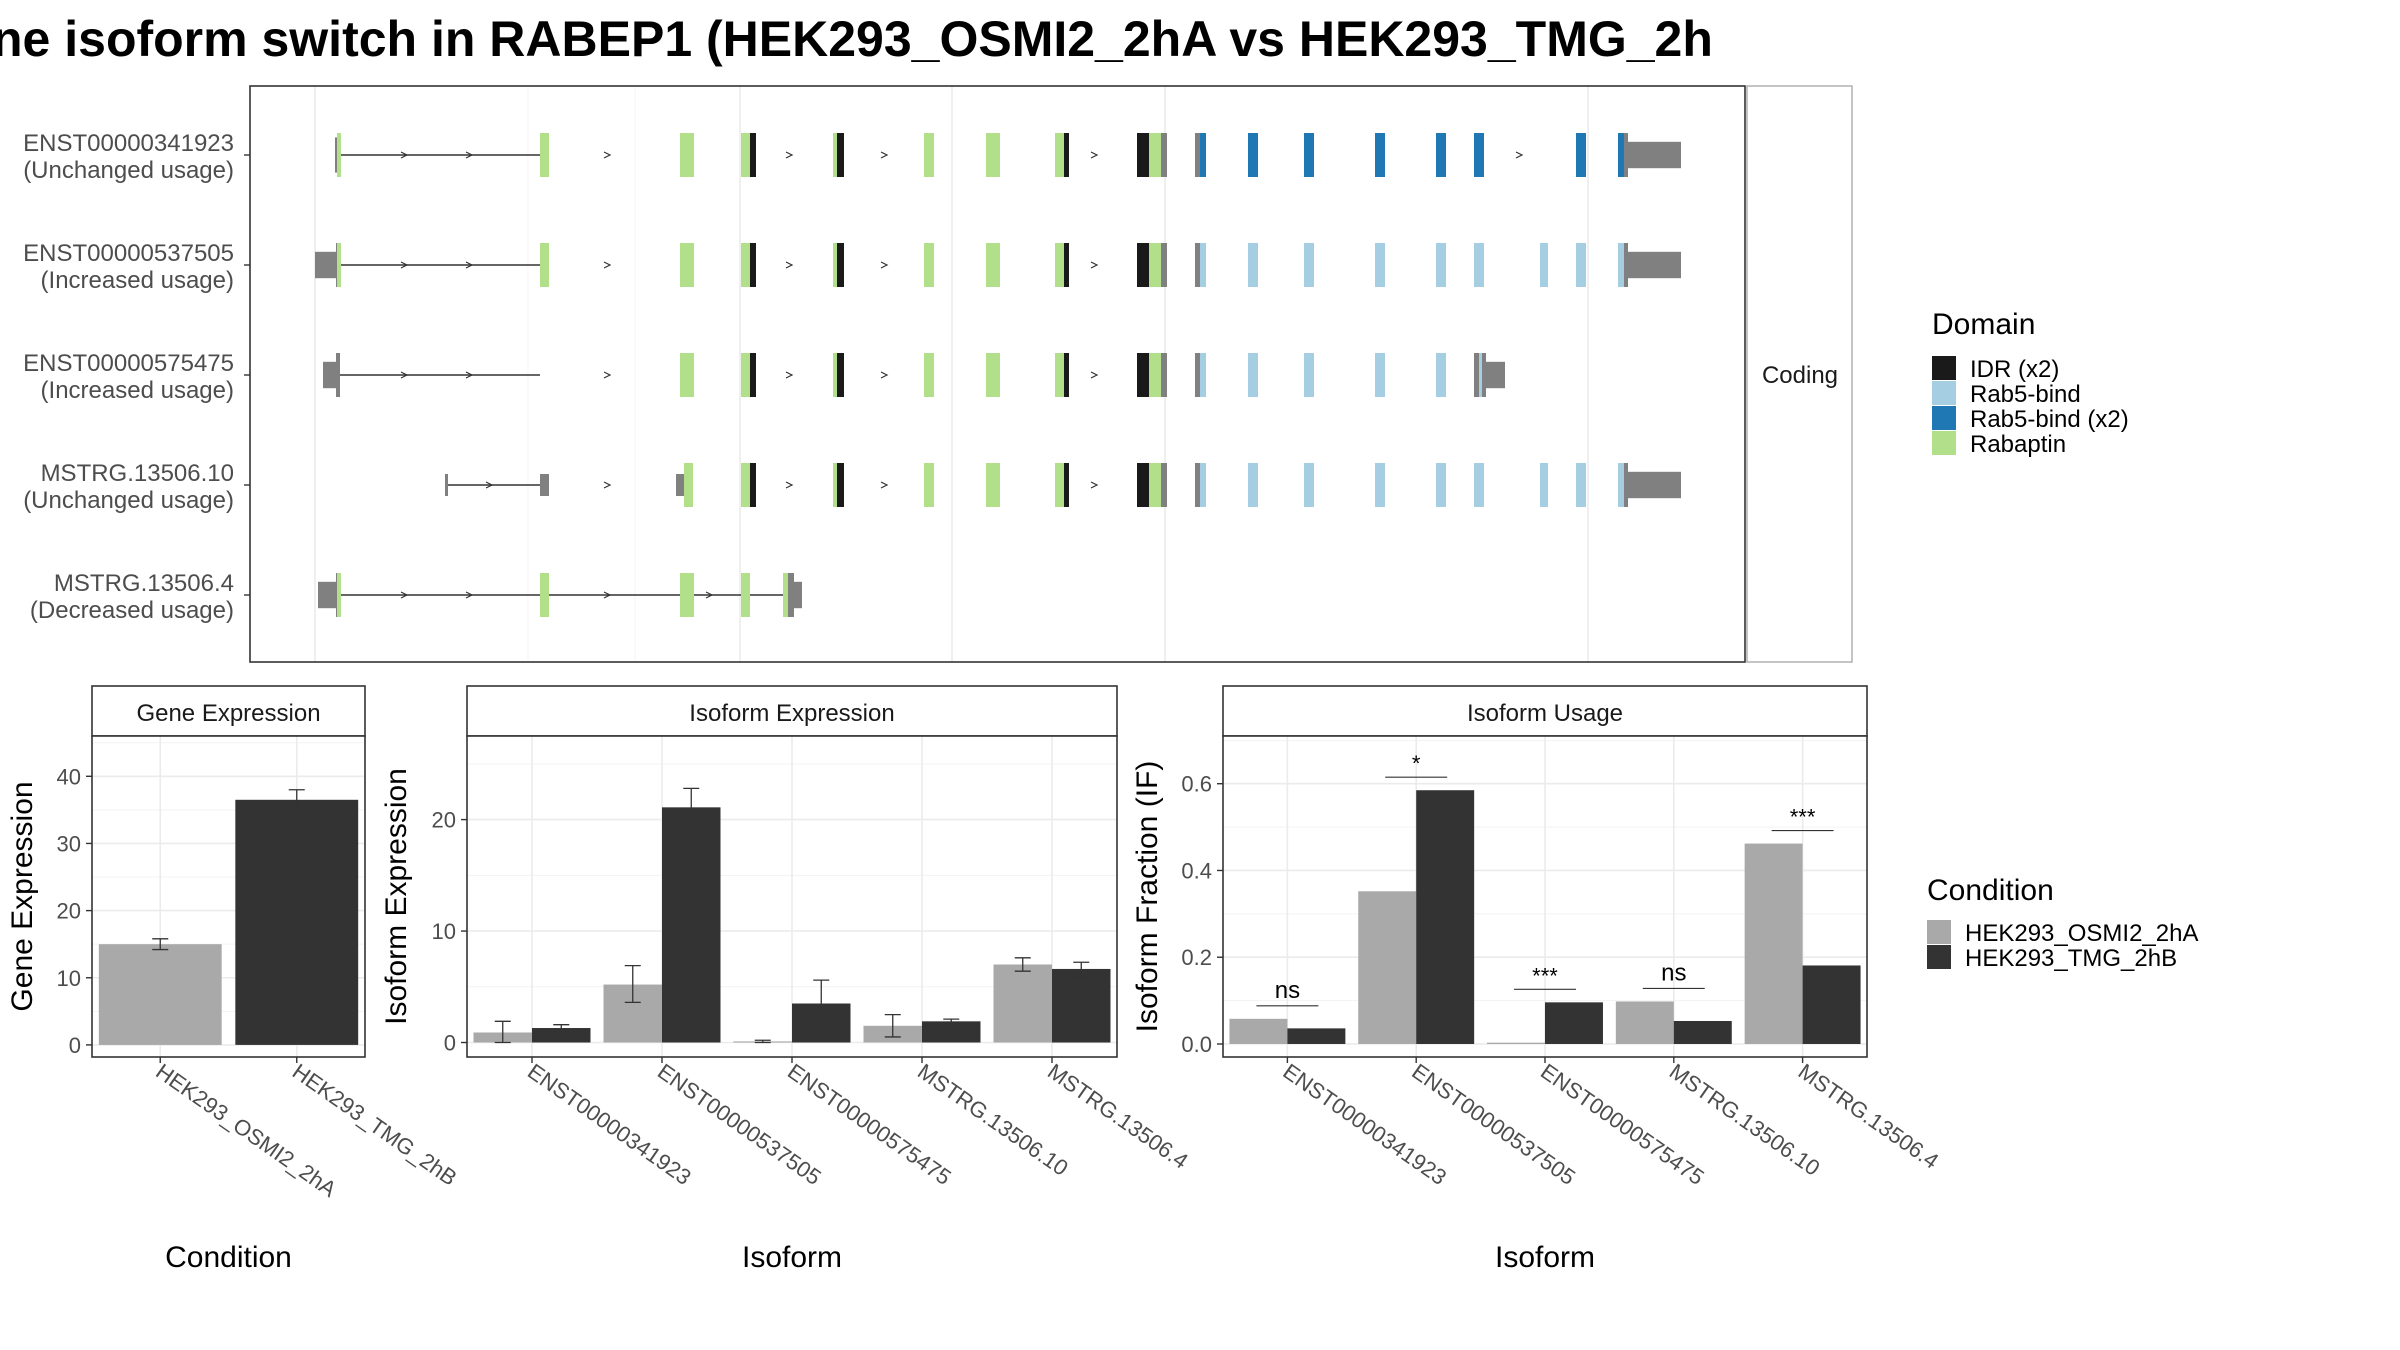 This screenshot has height=1350, width=2400. What do you see at coordinates (137, 473) in the screenshot?
I see `transcript-id-label: MSTRG.13506.10` at bounding box center [137, 473].